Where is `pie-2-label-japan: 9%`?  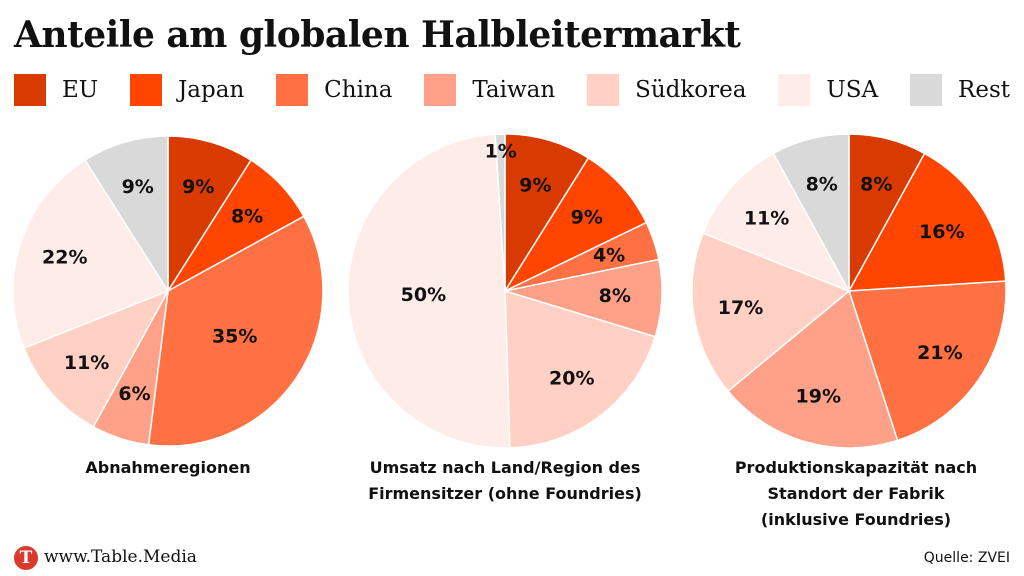 pie-2-label-japan: 9% is located at coordinates (587, 218).